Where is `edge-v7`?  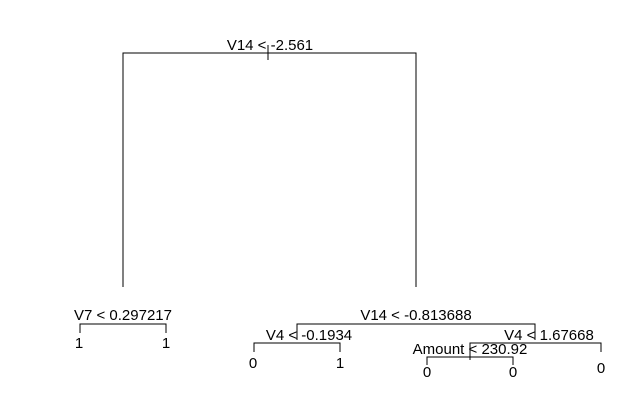
edge-v7 is located at coordinates (123, 328).